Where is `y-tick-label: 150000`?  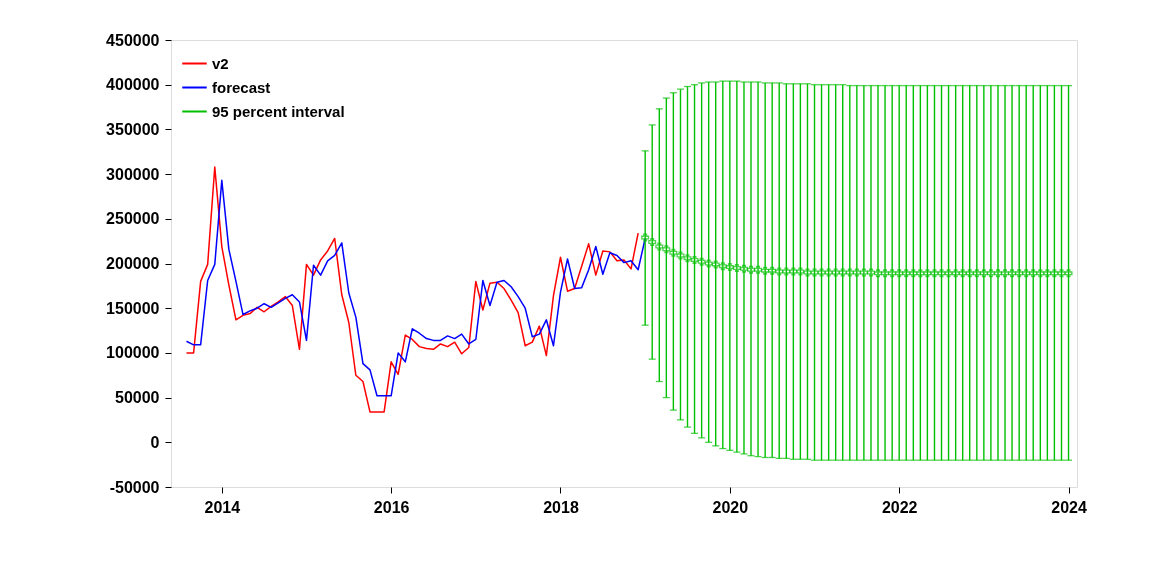
y-tick-label: 150000 is located at coordinates (133, 308).